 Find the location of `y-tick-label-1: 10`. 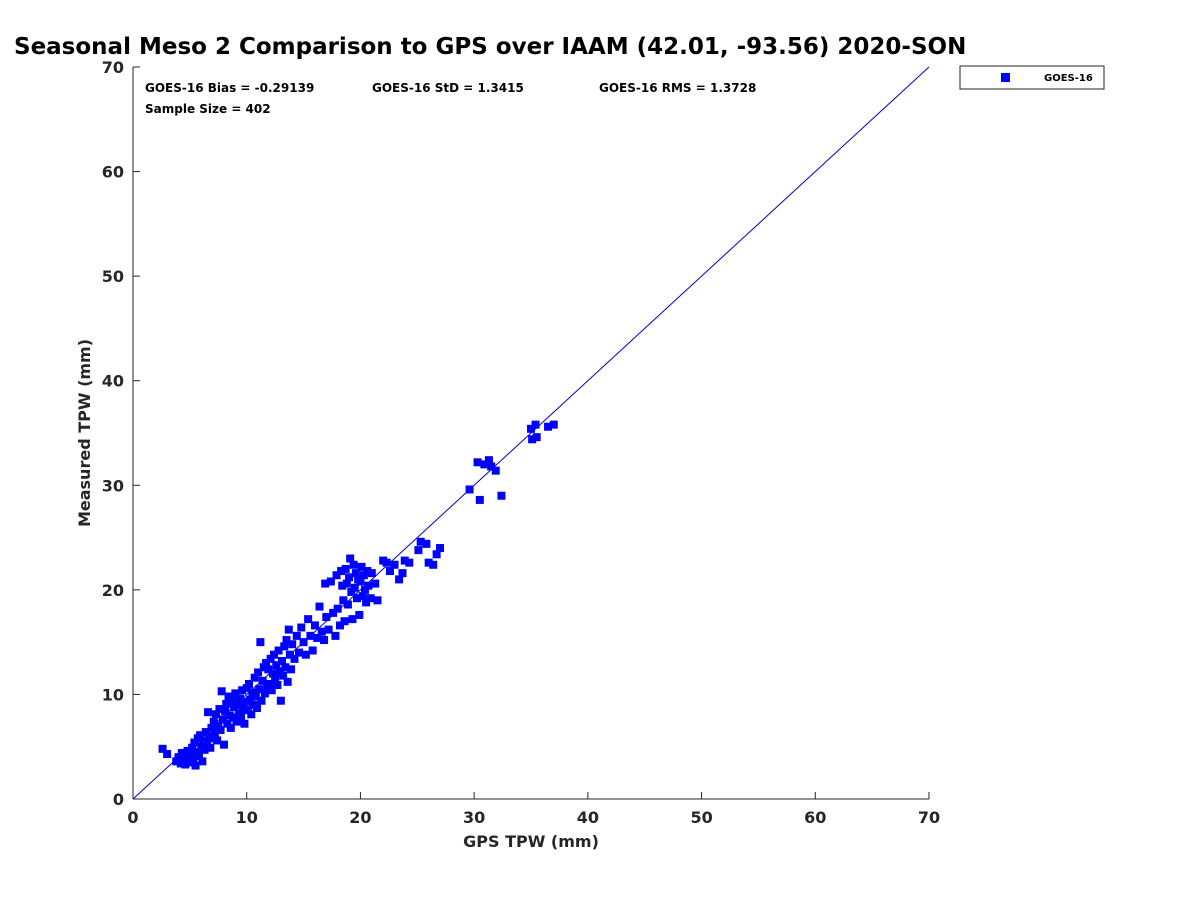

y-tick-label-1: 10 is located at coordinates (113, 694).